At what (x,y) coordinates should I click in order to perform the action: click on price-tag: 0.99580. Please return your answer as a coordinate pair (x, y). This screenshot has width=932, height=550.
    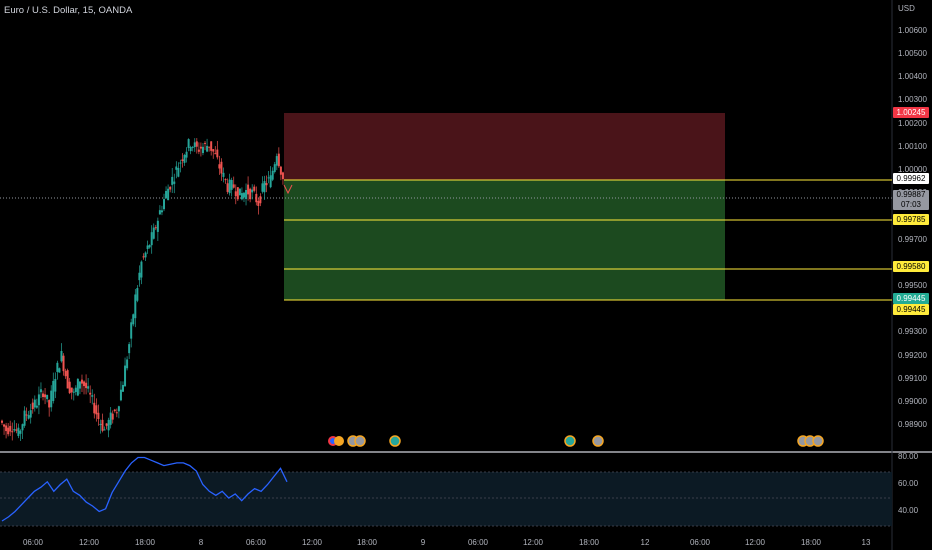
    Looking at the image, I should click on (911, 267).